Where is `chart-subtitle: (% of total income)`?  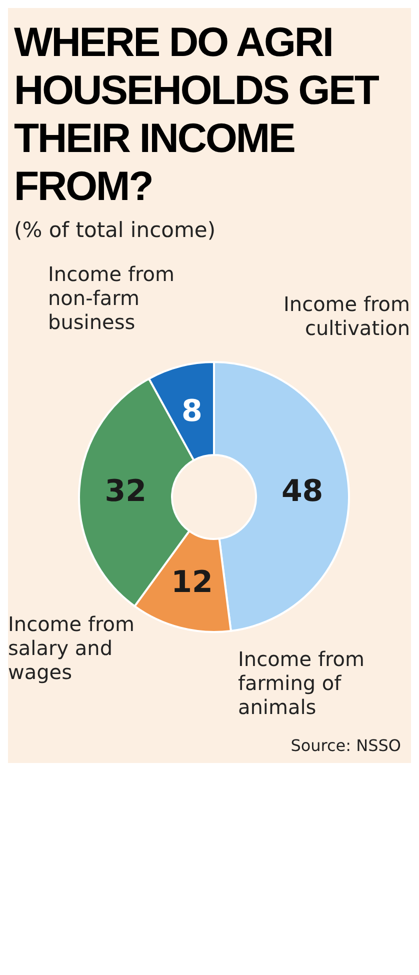
chart-subtitle: (% of total income) is located at coordinates (115, 229).